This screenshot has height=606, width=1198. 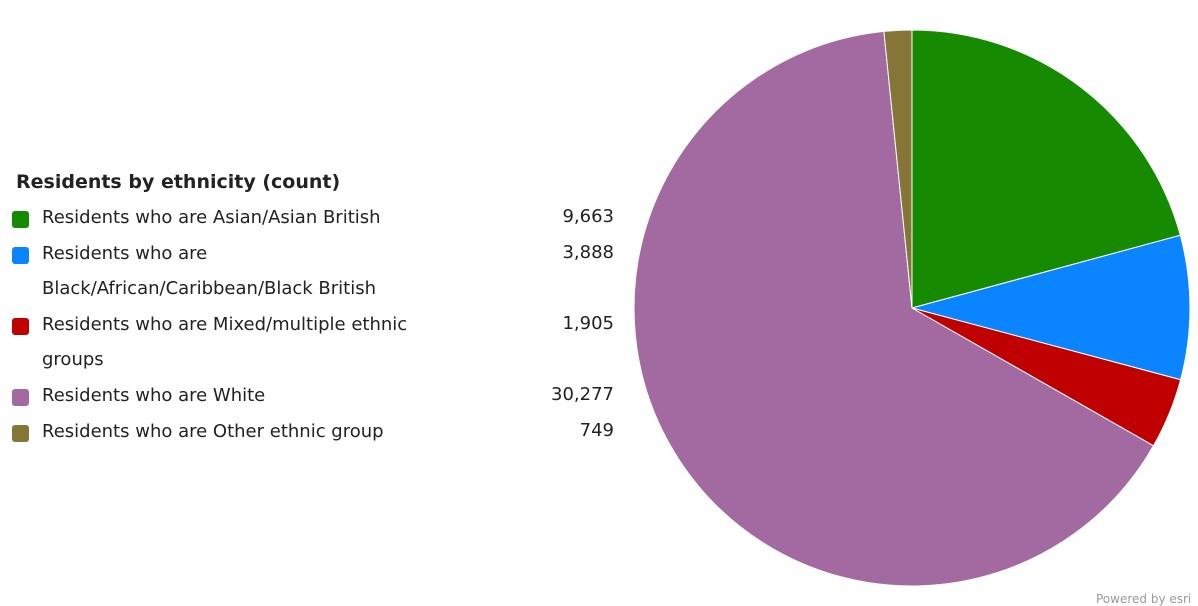 What do you see at coordinates (154, 395) in the screenshot?
I see `legend-label: Residents who are White` at bounding box center [154, 395].